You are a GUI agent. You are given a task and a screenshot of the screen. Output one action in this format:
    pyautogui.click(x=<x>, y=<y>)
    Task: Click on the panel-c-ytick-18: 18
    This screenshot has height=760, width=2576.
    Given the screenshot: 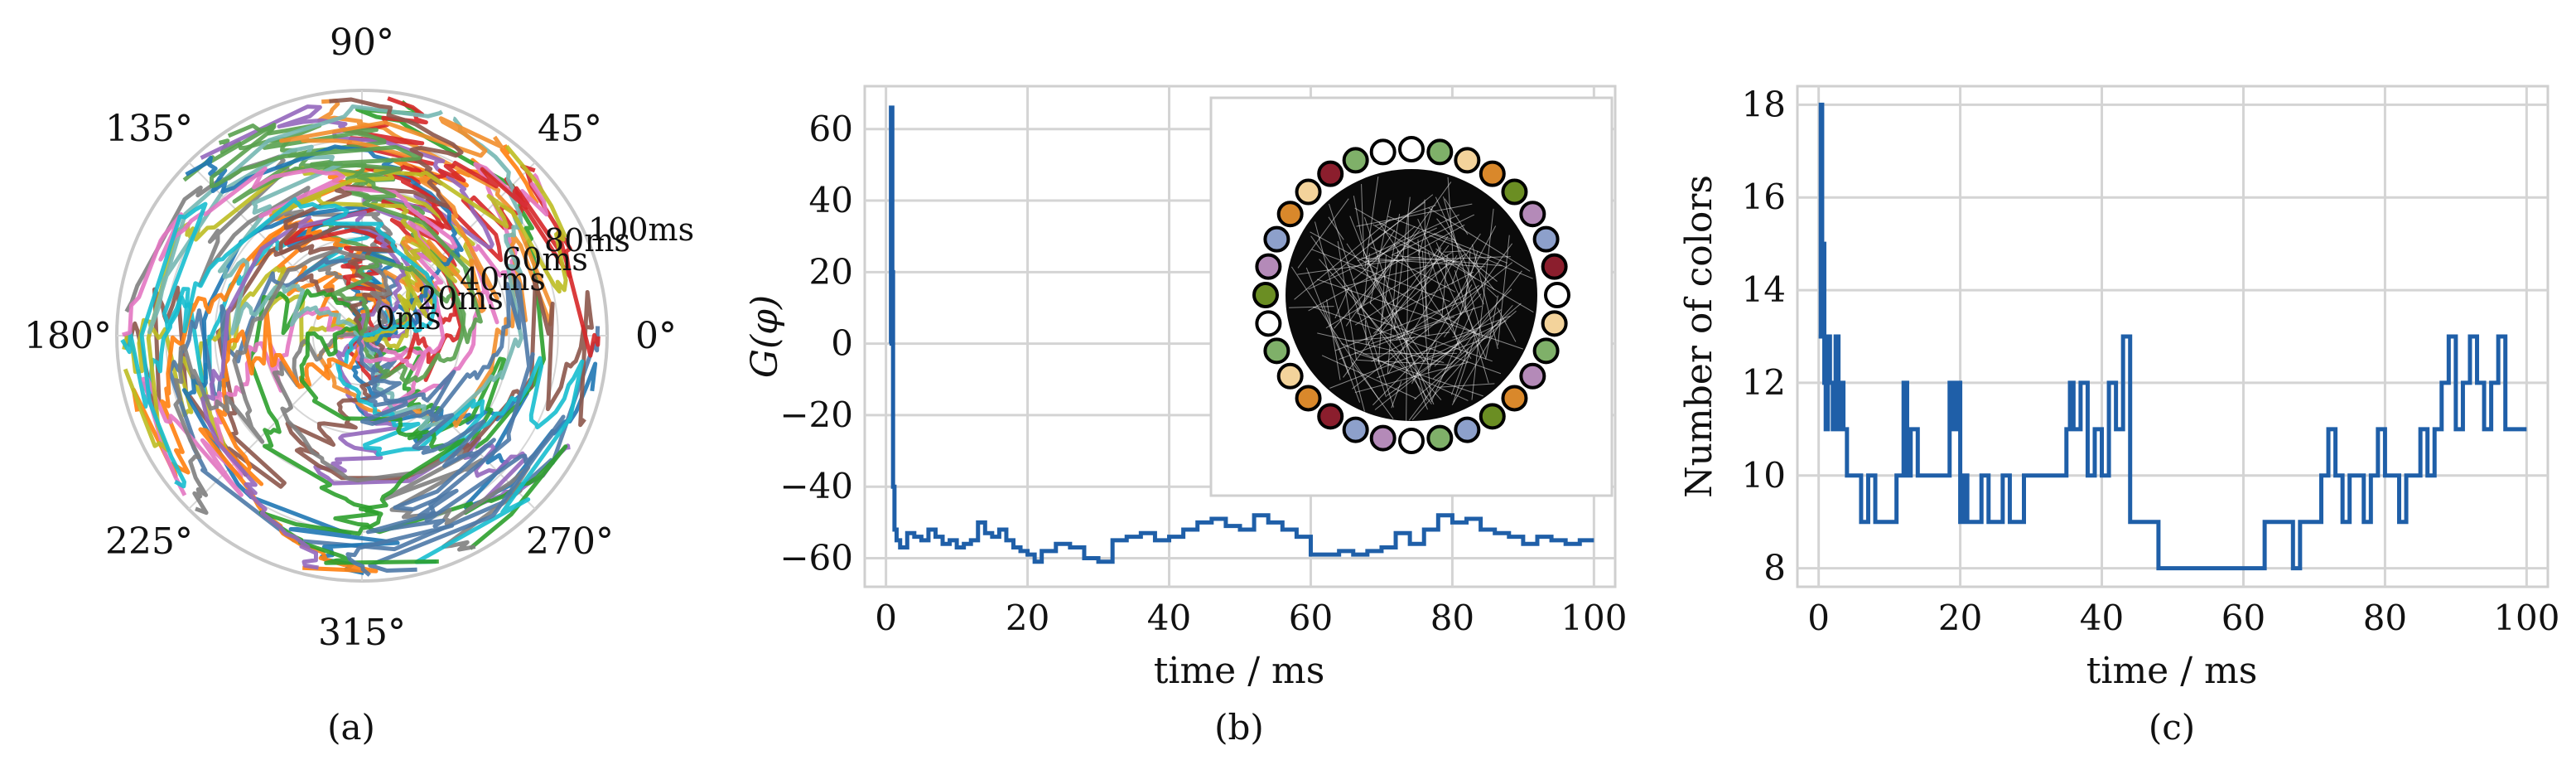 What is the action you would take?
    pyautogui.click(x=1764, y=104)
    